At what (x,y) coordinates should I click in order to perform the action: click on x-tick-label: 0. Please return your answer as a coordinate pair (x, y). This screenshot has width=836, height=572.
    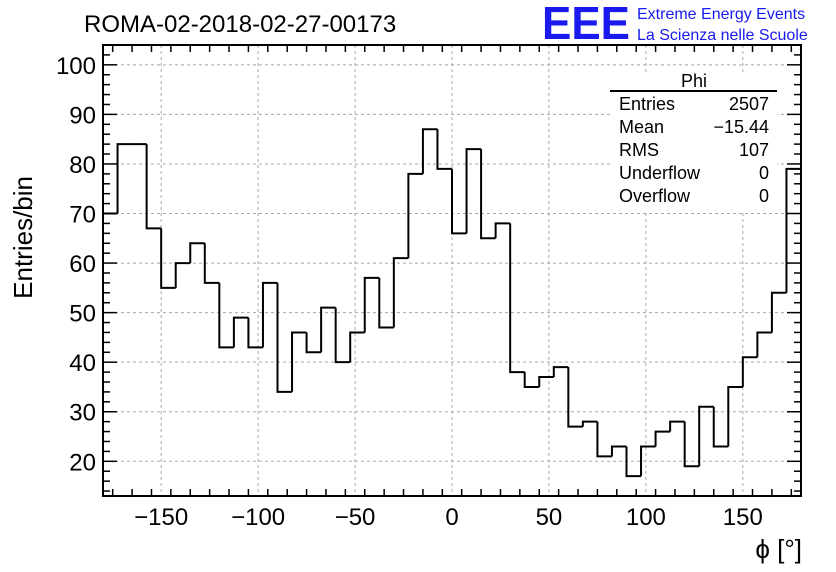
    Looking at the image, I should click on (451, 517).